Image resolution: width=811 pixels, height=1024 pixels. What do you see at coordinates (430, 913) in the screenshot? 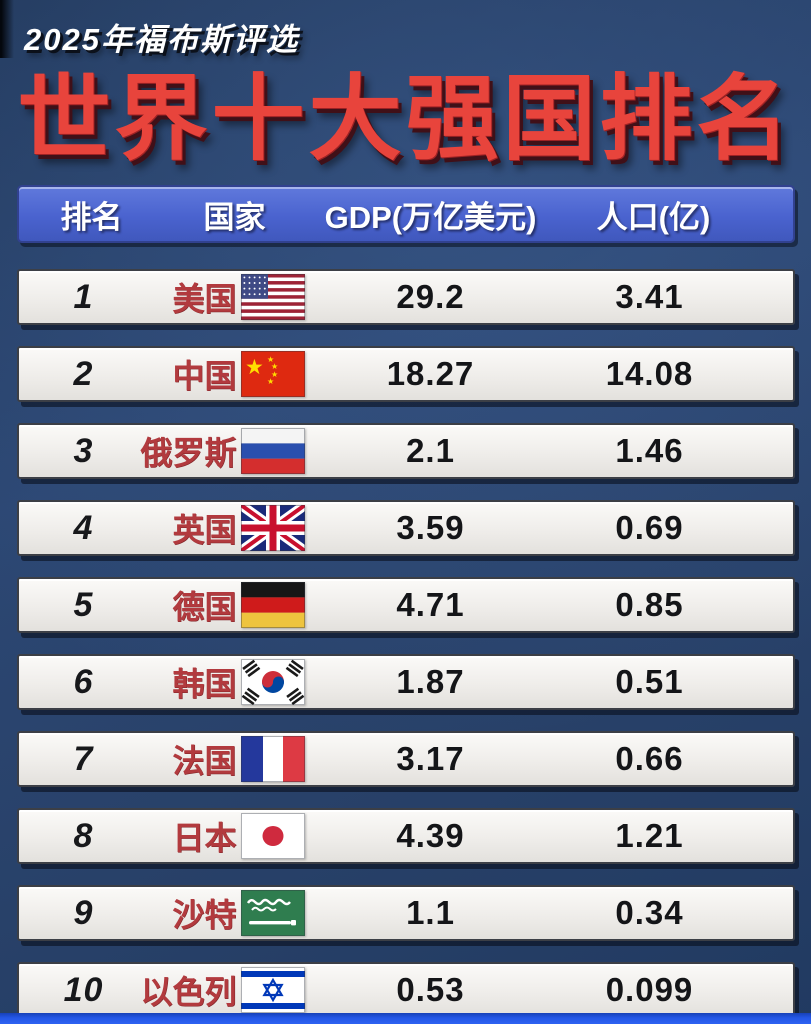
I see `gdp-value: 1.1` at bounding box center [430, 913].